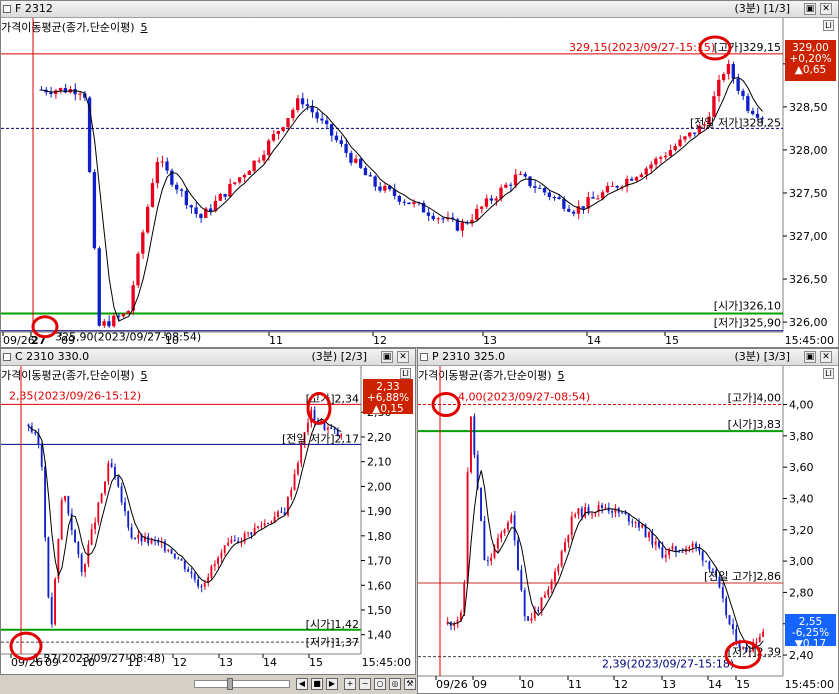 The height and width of the screenshot is (694, 839). Describe the element at coordinates (68, 27) in the screenshot. I see `indicator-label: 가격이동평균(종가,단순이평)` at that location.